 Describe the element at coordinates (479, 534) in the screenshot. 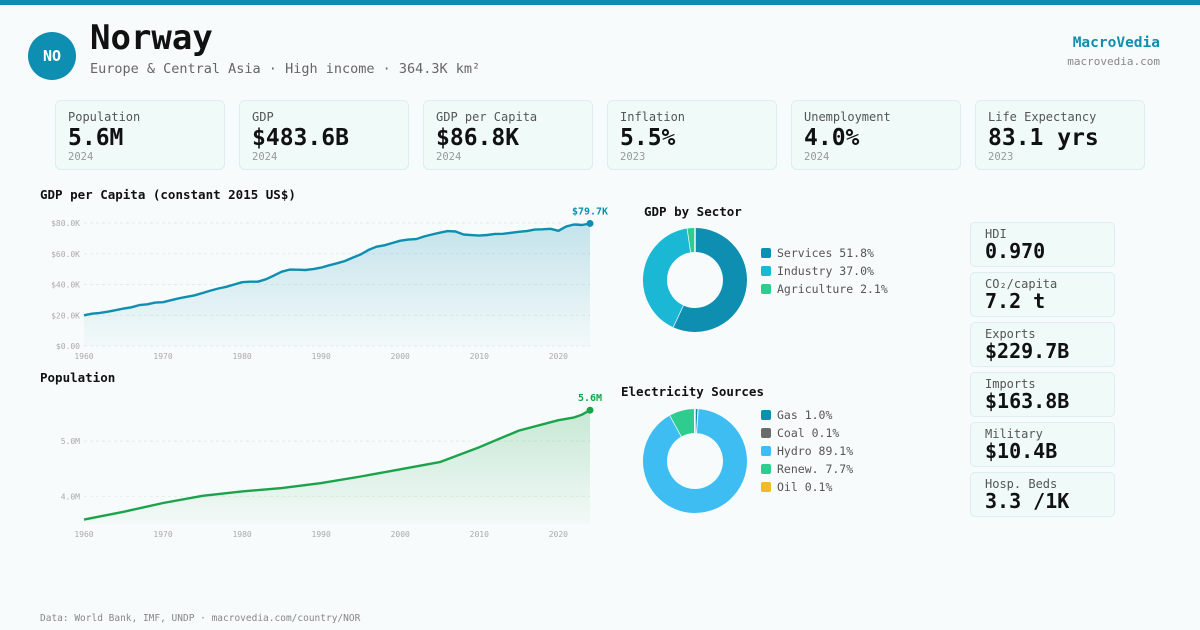

I see `population-chart-x-tick-label: 2010` at that location.